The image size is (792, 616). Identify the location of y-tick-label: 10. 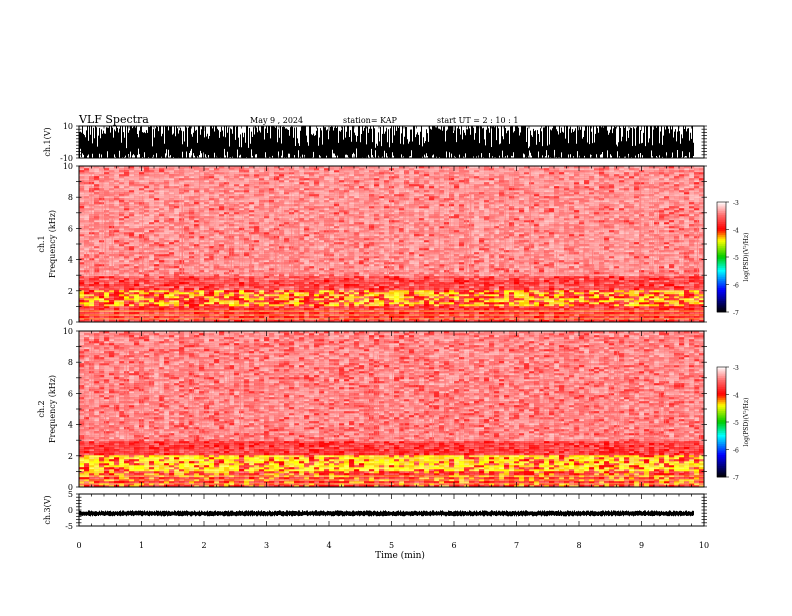
(68, 126).